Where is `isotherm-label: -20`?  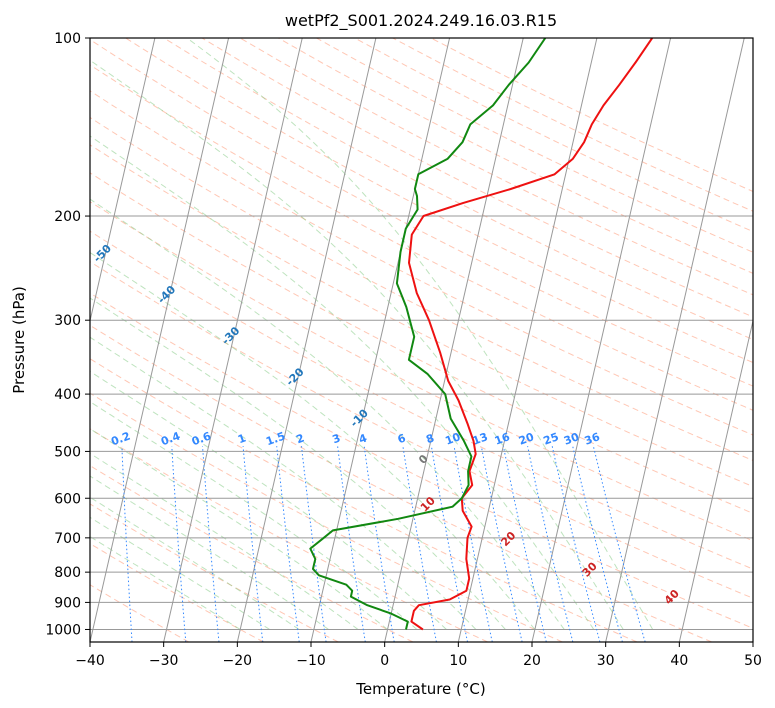
isotherm-label: -20 is located at coordinates (294, 376).